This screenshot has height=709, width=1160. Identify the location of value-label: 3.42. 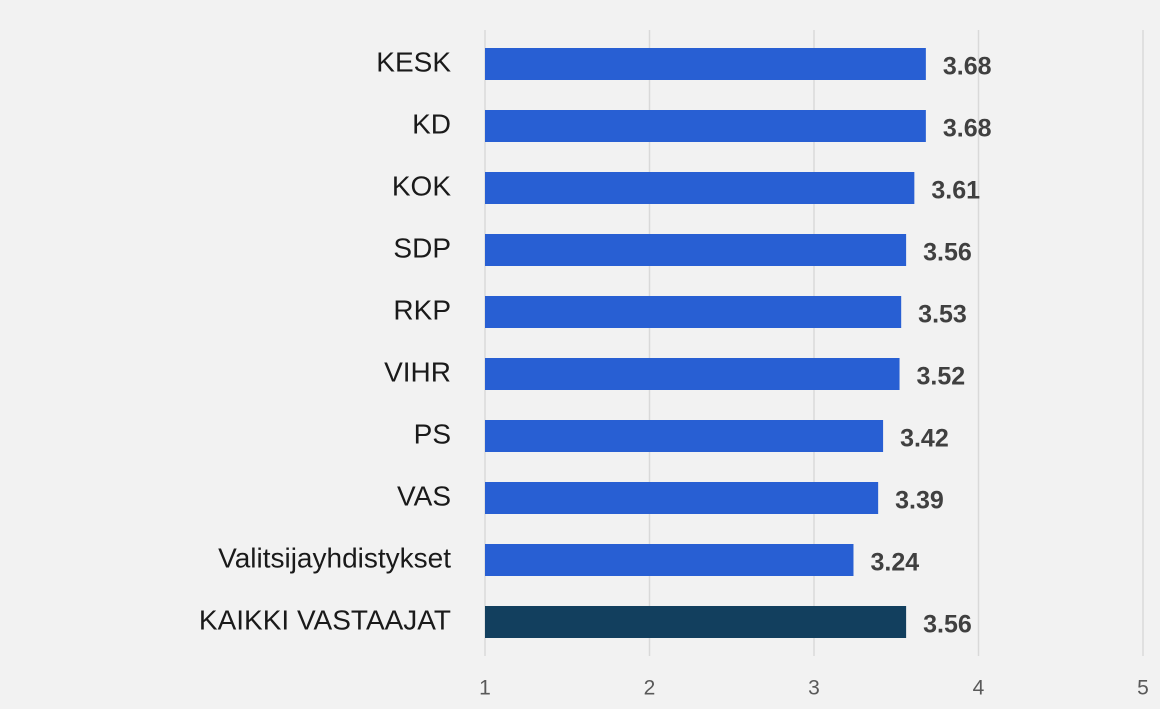
(924, 439).